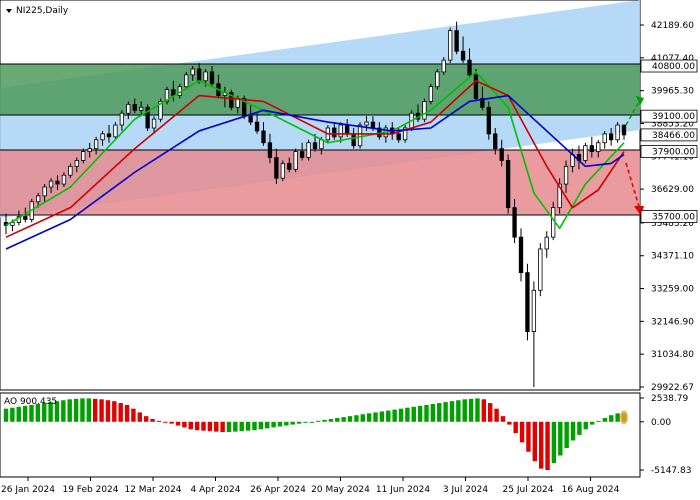 This screenshot has height=500, width=700. What do you see at coordinates (661, 423) in the screenshot?
I see `ao-tick-label: 0.00` at bounding box center [661, 423].